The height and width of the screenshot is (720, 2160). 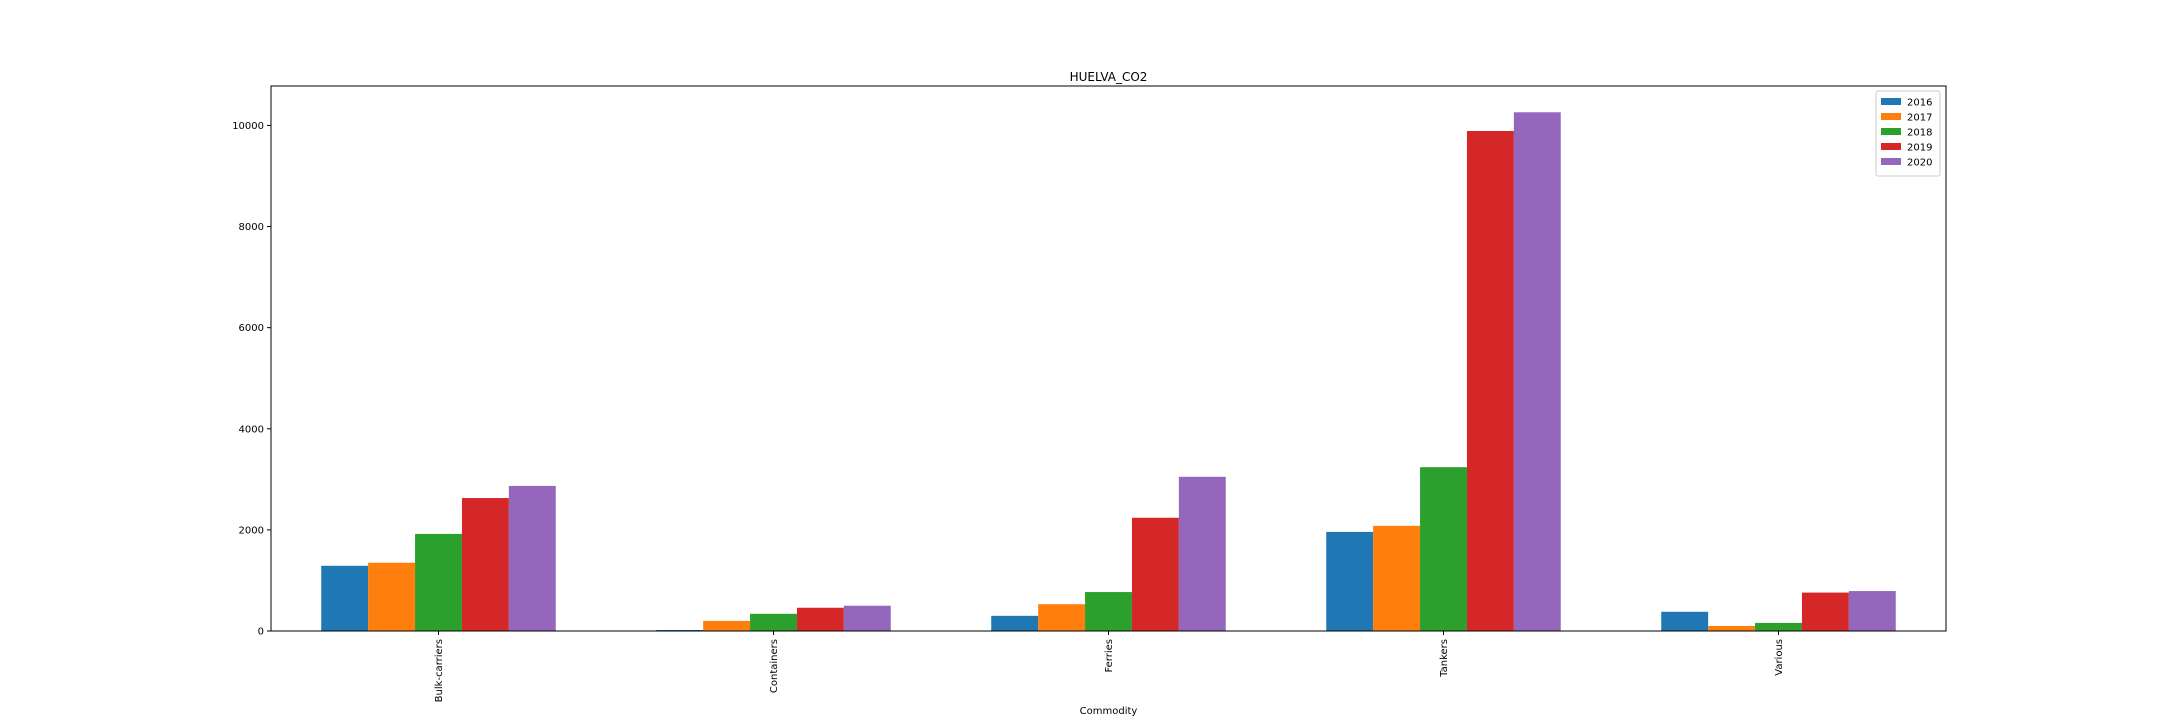 I want to click on legend-label-2016: 2016, so click(x=1919, y=103).